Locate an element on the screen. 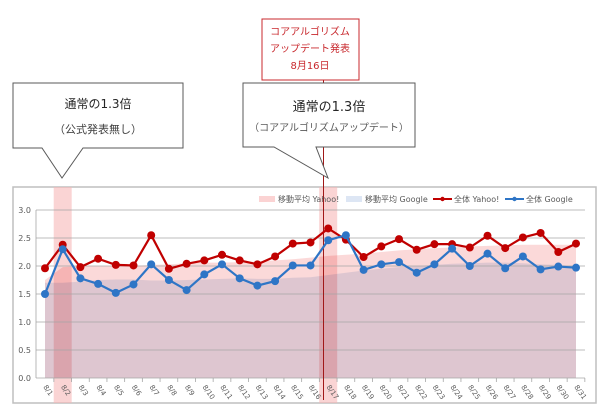 The width and height of the screenshot is (606, 420). legend-label: 移動平均 Google is located at coordinates (396, 199).